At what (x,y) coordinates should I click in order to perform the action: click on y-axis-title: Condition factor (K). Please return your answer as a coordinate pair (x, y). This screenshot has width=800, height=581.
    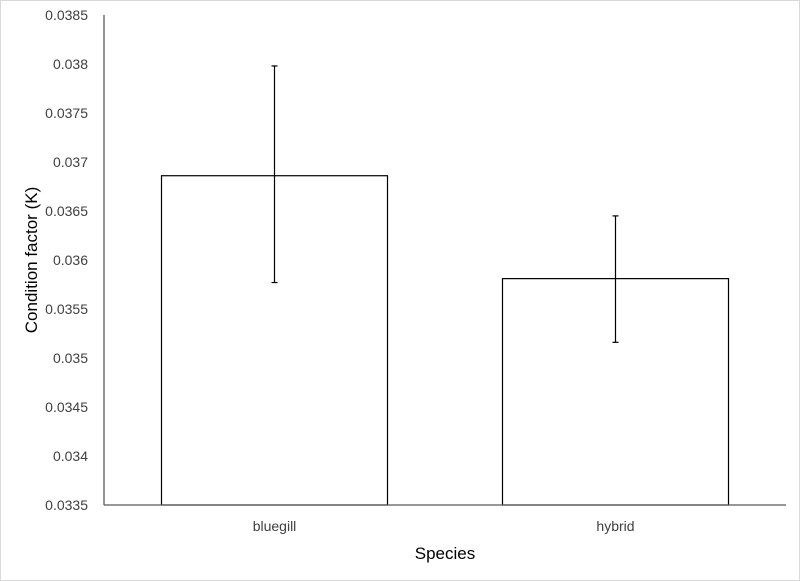
    Looking at the image, I should click on (31, 260).